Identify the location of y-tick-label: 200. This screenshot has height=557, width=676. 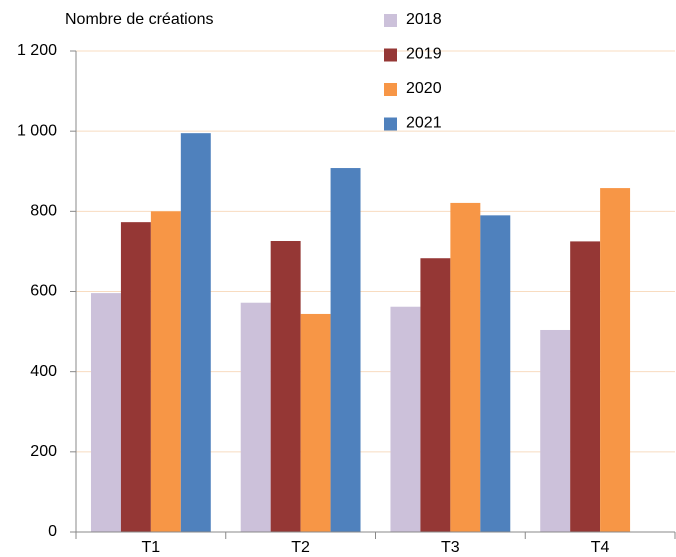
(43, 451).